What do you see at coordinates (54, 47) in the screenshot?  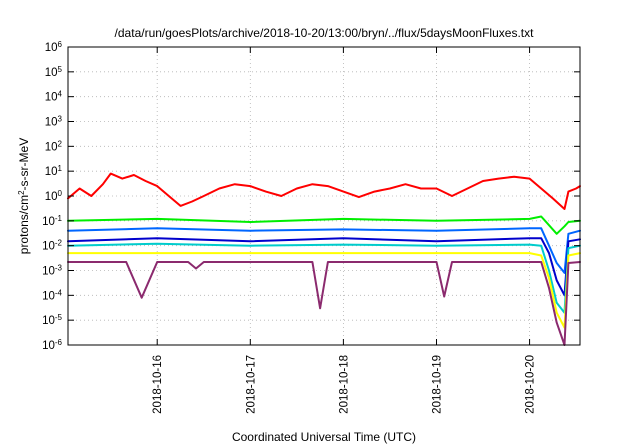 I see `y-tick-label: 10⁶` at bounding box center [54, 47].